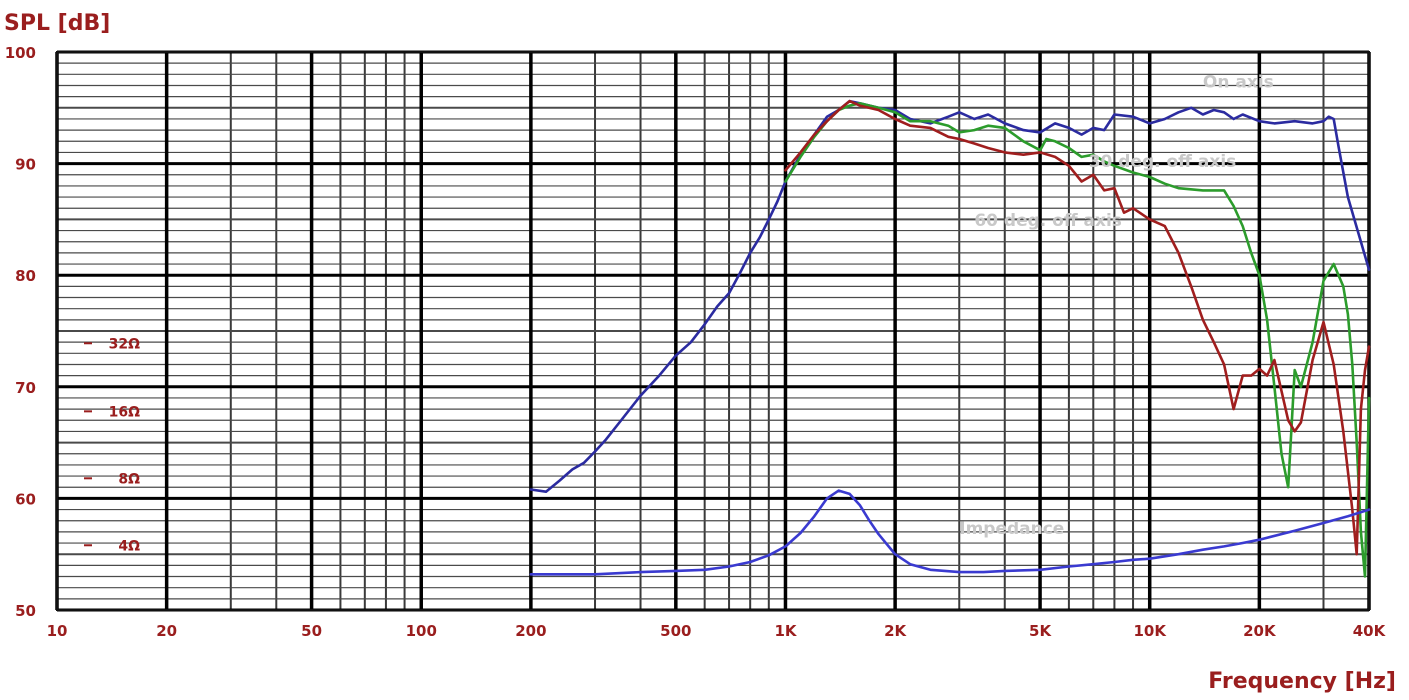  What do you see at coordinates (895, 631) in the screenshot?
I see `x-tick-label: 2K` at bounding box center [895, 631].